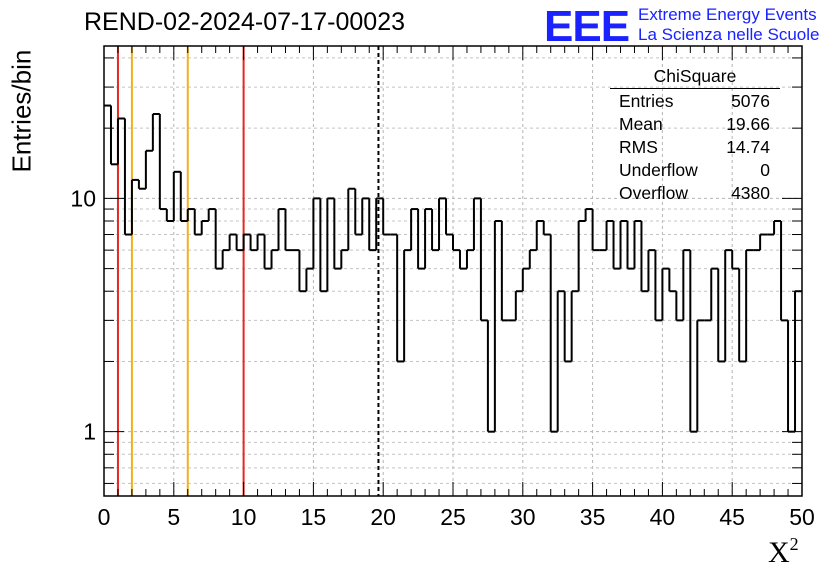 This screenshot has height=572, width=836. Describe the element at coordinates (83, 198) in the screenshot. I see `y-tick-label: 10` at that location.